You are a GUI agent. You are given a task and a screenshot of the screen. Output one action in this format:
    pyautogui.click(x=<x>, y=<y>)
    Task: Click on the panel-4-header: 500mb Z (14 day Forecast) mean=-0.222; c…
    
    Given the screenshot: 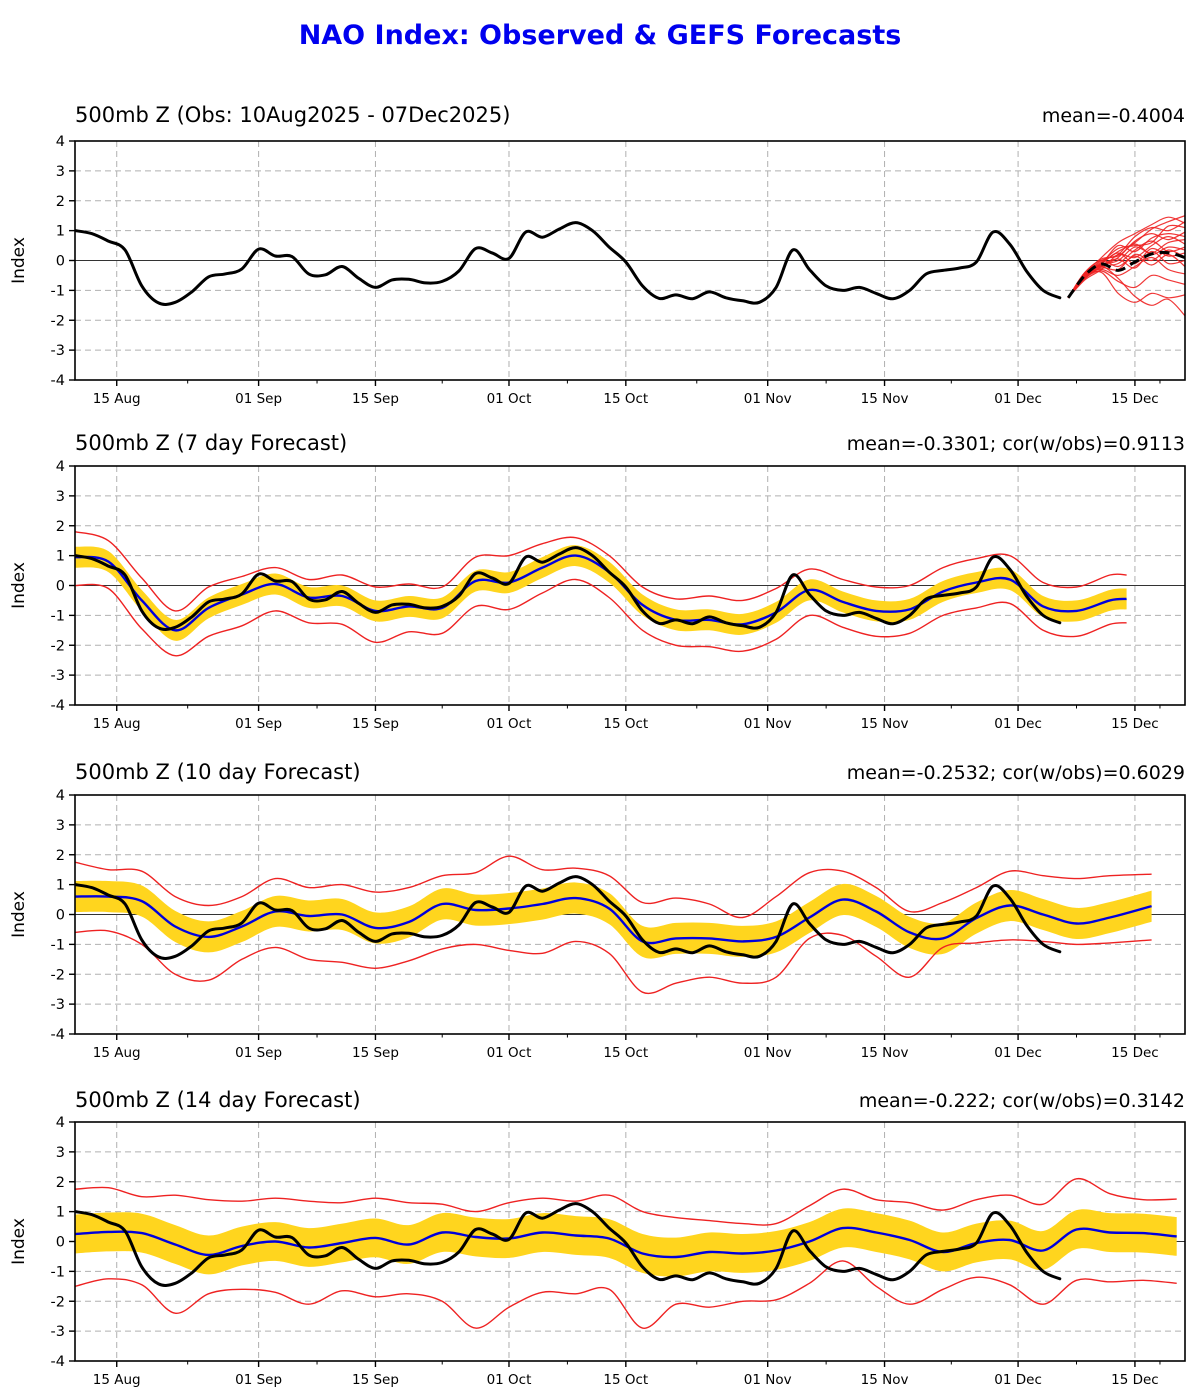 What is the action you would take?
    pyautogui.click(x=630, y=1100)
    